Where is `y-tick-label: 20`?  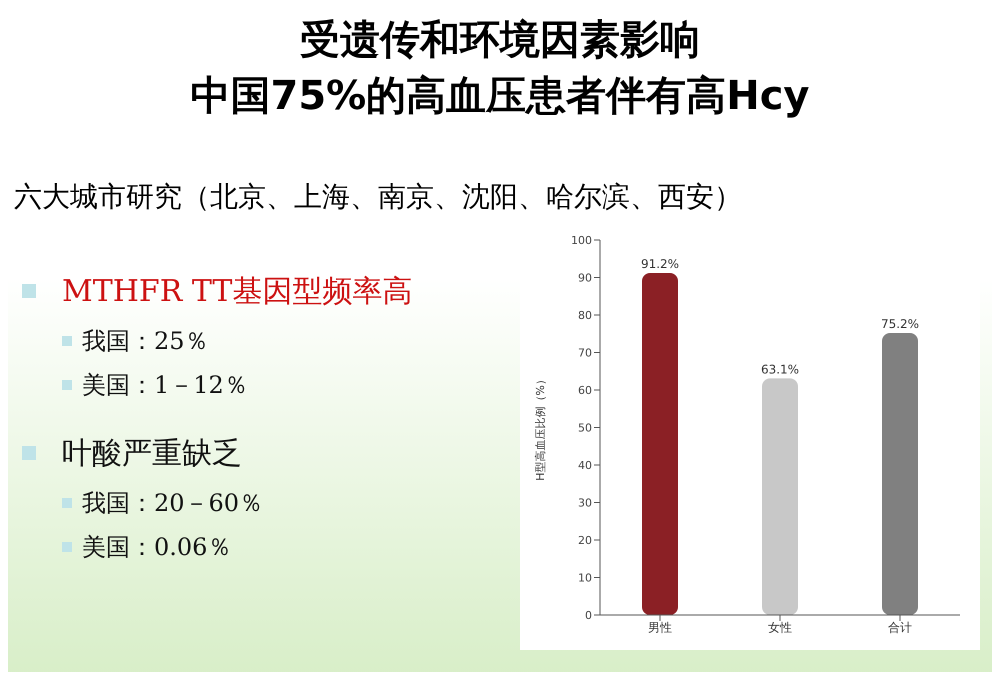
y-tick-label: 20 is located at coordinates (585, 540).